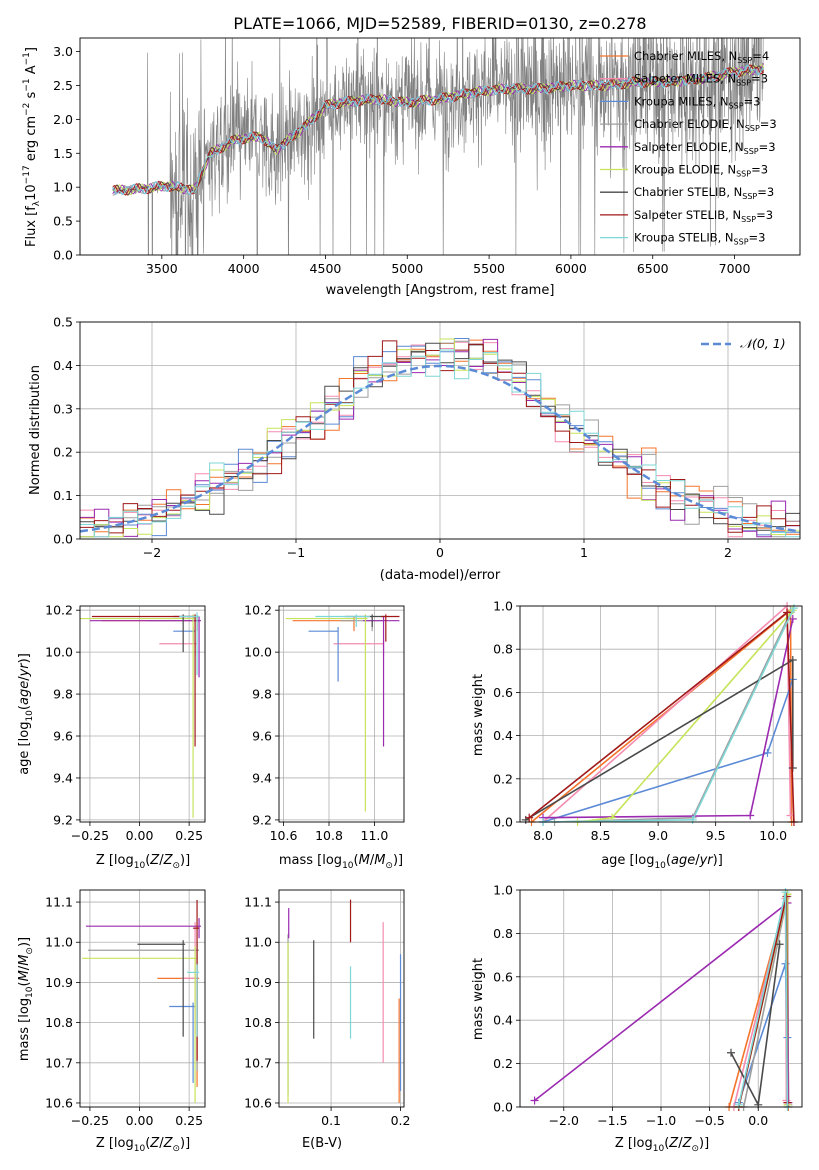  Describe the element at coordinates (478, 715) in the screenshot. I see `mwage-ylabel: mass weight` at that location.